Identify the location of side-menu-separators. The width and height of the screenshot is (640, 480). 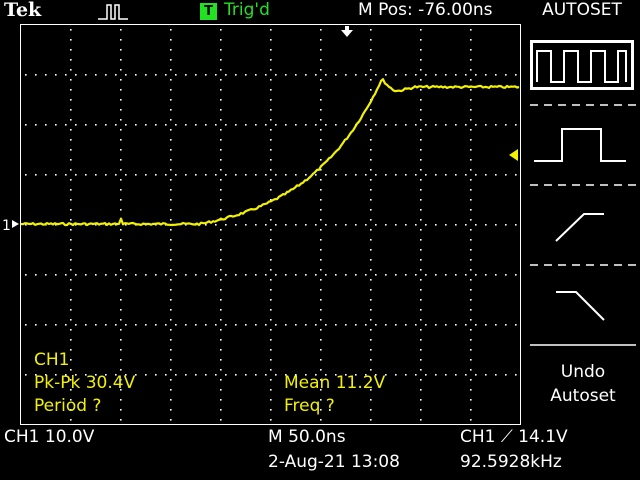
(583, 185).